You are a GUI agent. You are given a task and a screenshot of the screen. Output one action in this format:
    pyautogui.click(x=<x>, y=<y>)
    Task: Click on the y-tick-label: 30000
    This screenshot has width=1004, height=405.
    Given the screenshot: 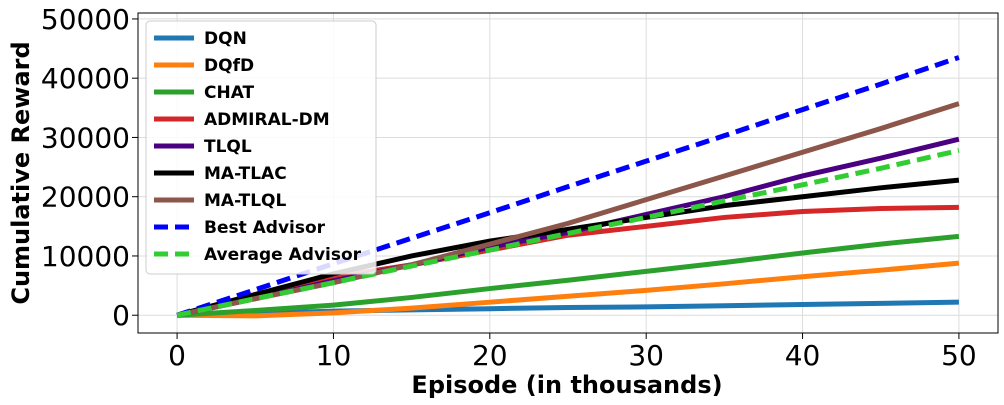 What is the action you would take?
    pyautogui.click(x=85, y=137)
    